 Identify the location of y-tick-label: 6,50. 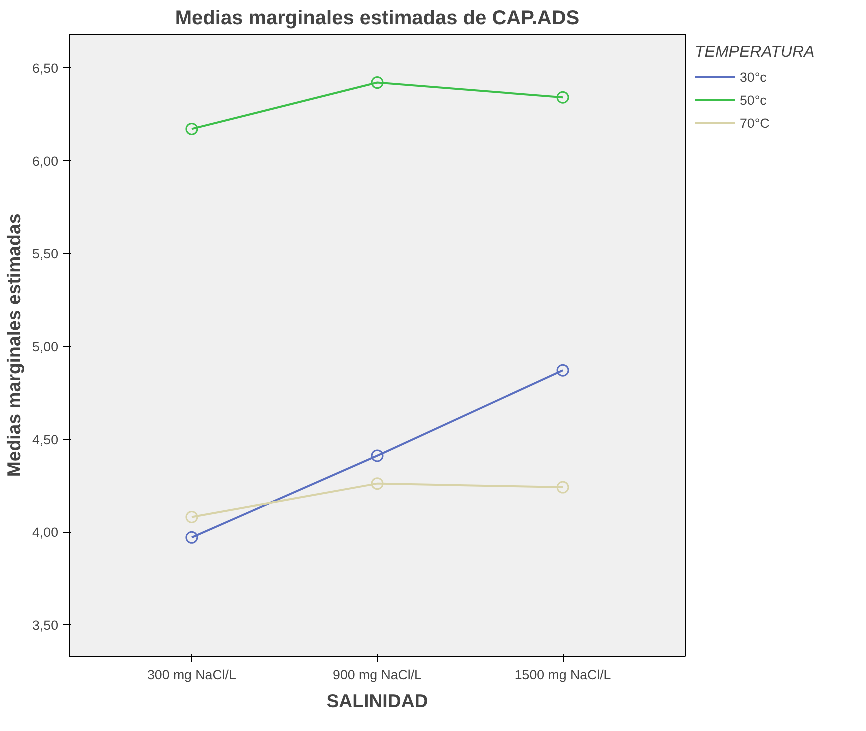
(45, 68).